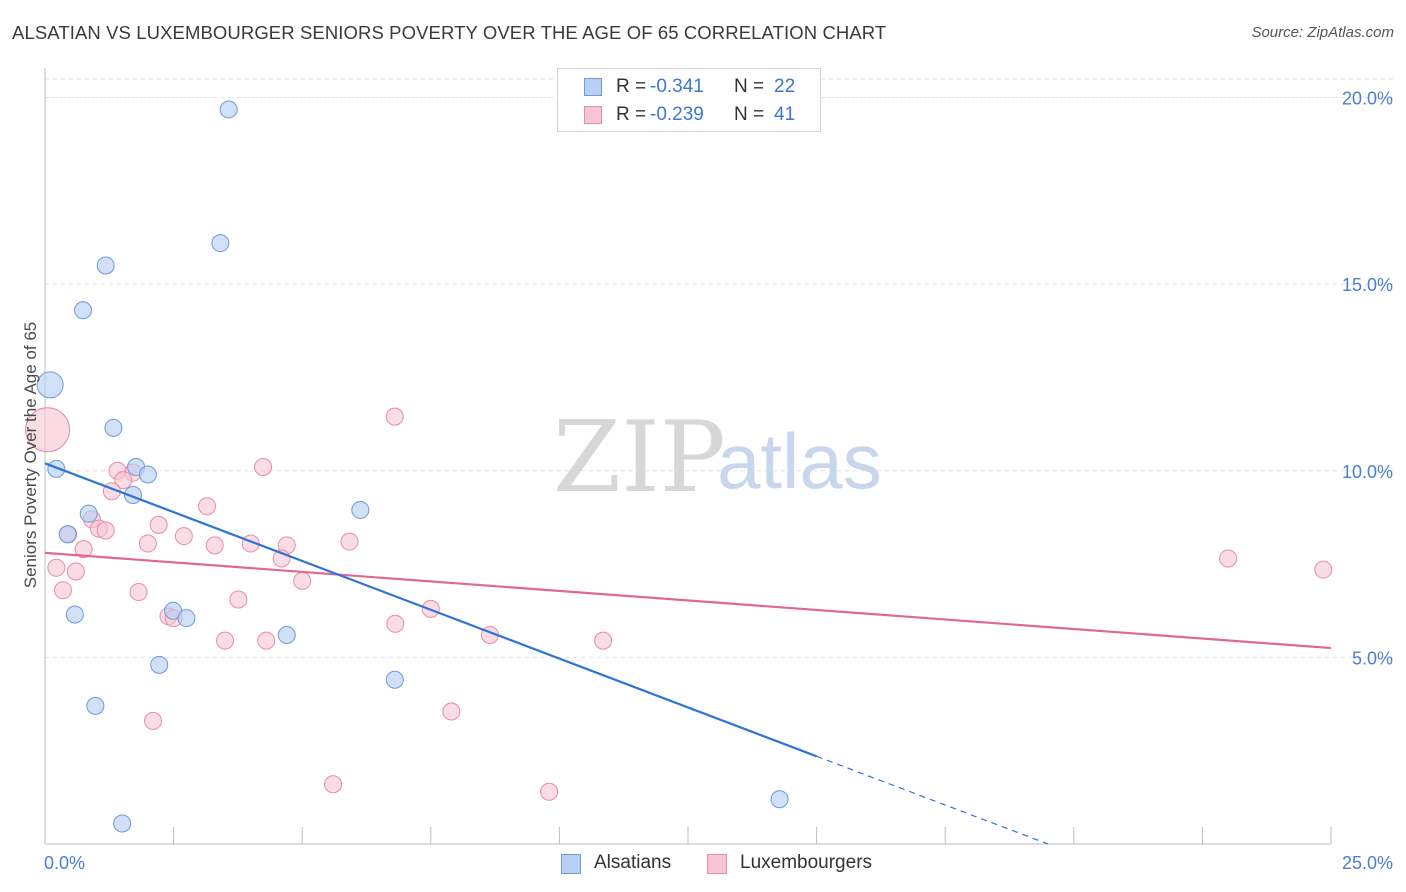  Describe the element at coordinates (799, 461) in the screenshot. I see `watermark-atlas: atlas` at that location.